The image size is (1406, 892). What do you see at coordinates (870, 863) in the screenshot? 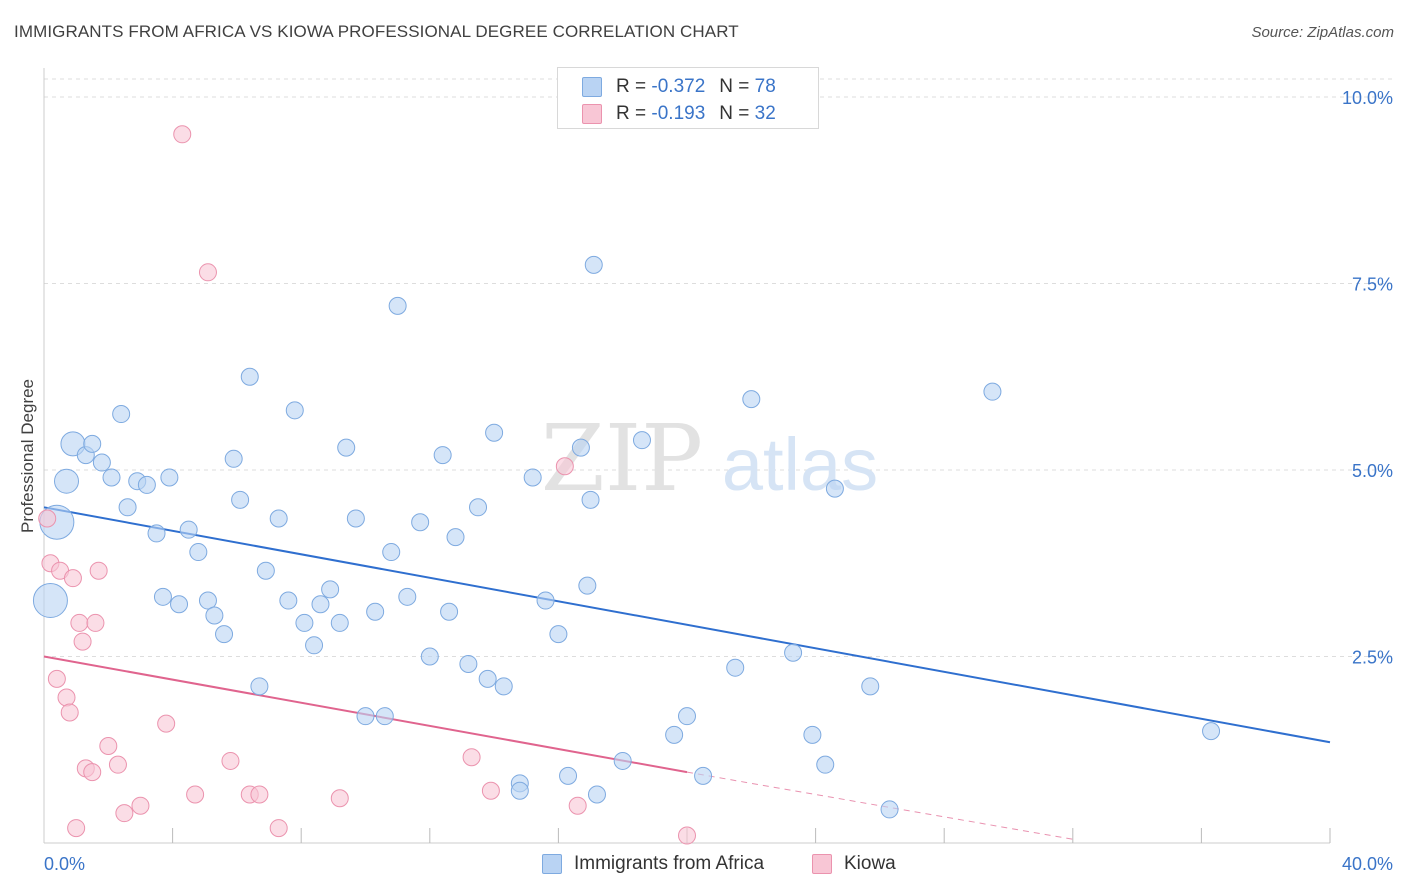
I see `bottom-legend-label-kiowa: Kiowa` at bounding box center [870, 863].